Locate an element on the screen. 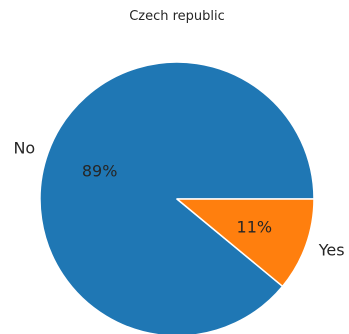 The width and height of the screenshot is (349, 334). slice-label-no: No is located at coordinates (24, 147).